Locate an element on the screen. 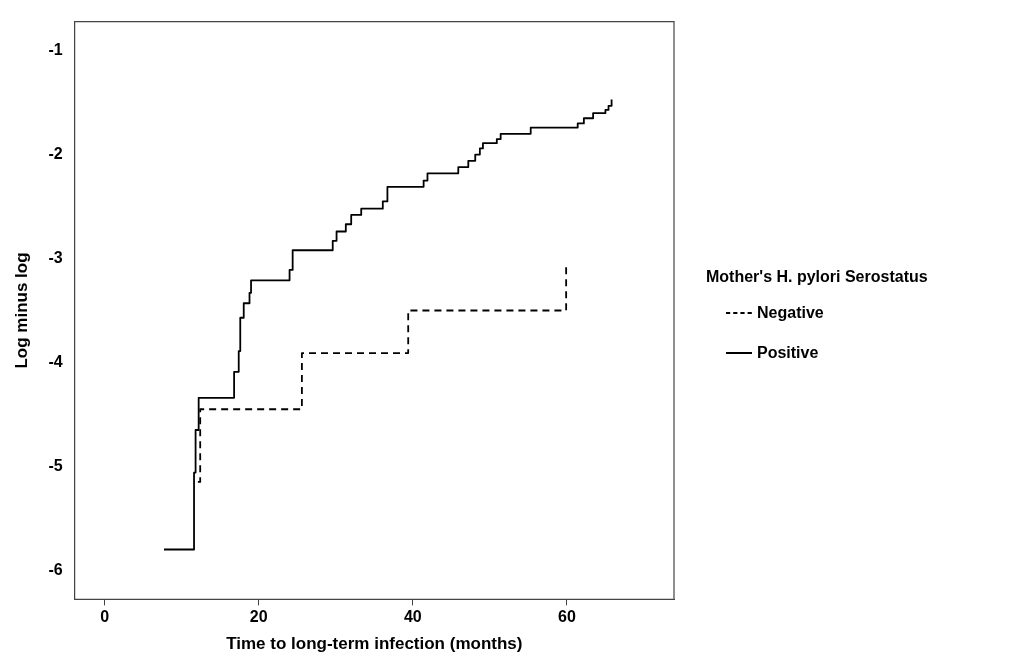 The height and width of the screenshot is (669, 1031). x-axis-title: Time to long-term infection (months) is located at coordinates (374, 644).